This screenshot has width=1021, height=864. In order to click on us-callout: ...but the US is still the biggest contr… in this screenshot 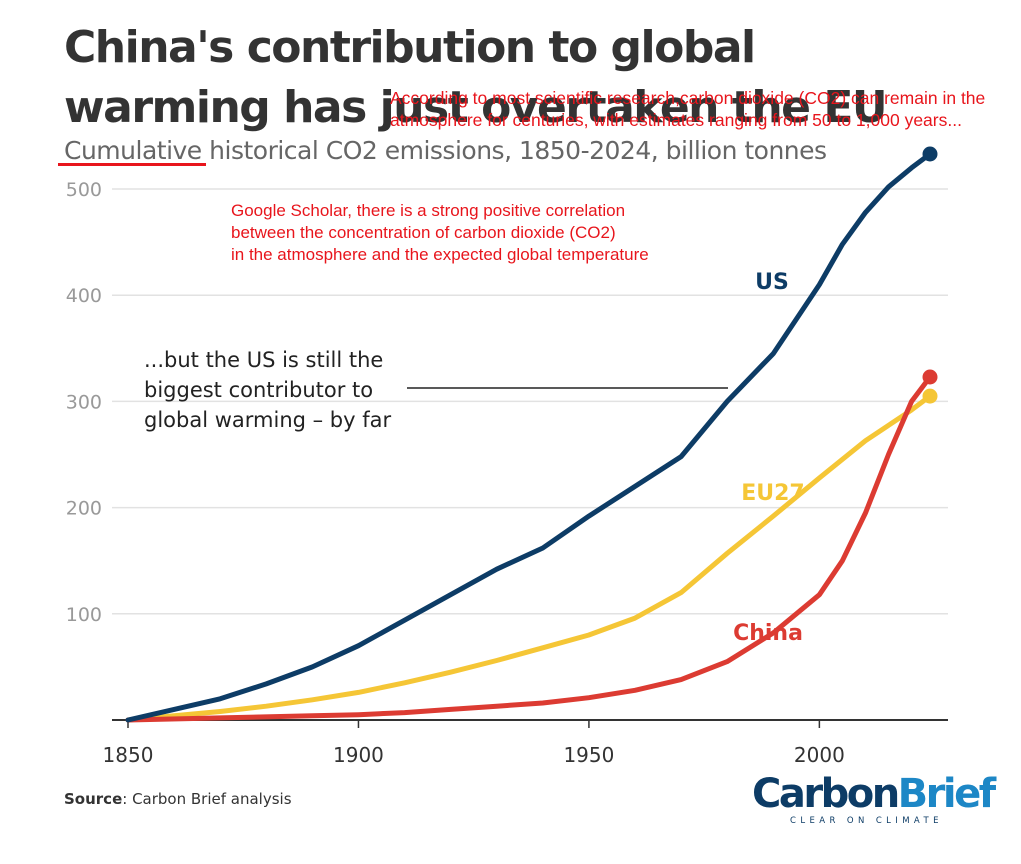, I will do `click(294, 390)`.